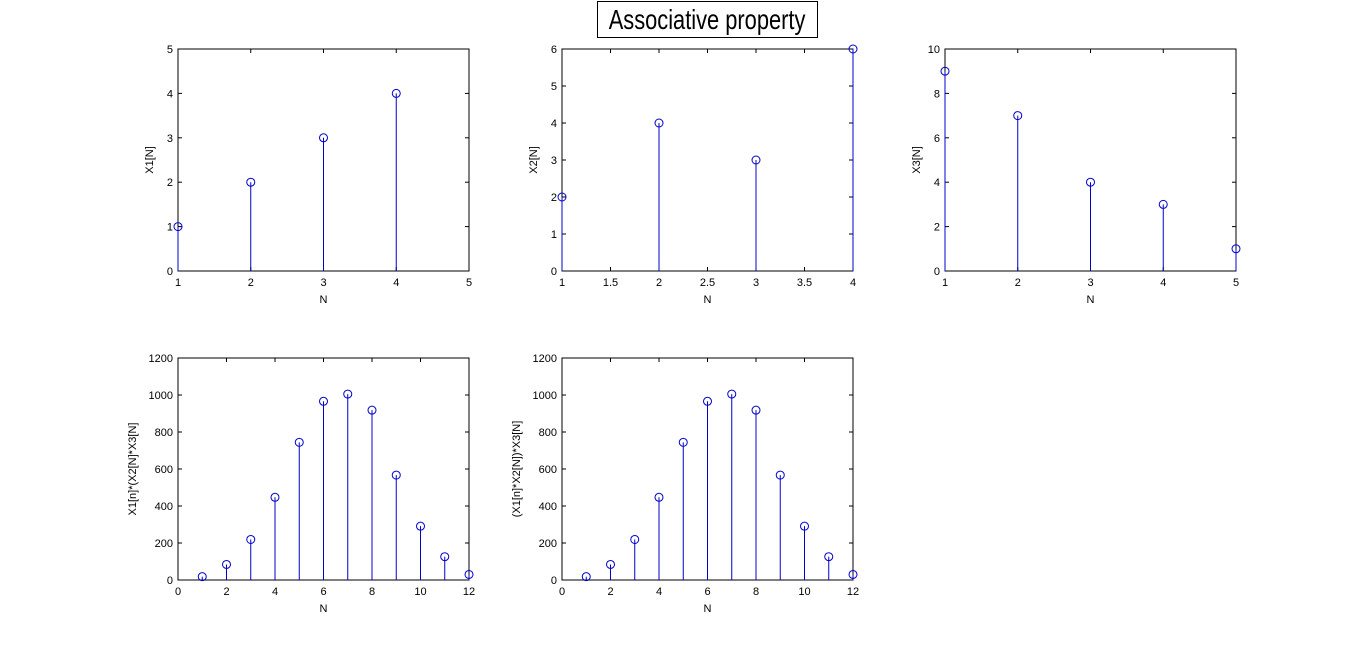  Describe the element at coordinates (323, 592) in the screenshot. I see `chart-conv-left-xtick-label: 6` at that location.